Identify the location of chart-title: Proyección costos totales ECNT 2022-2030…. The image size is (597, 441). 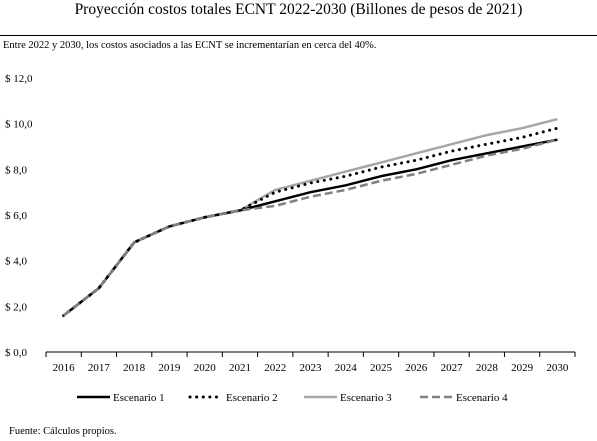
(298, 9).